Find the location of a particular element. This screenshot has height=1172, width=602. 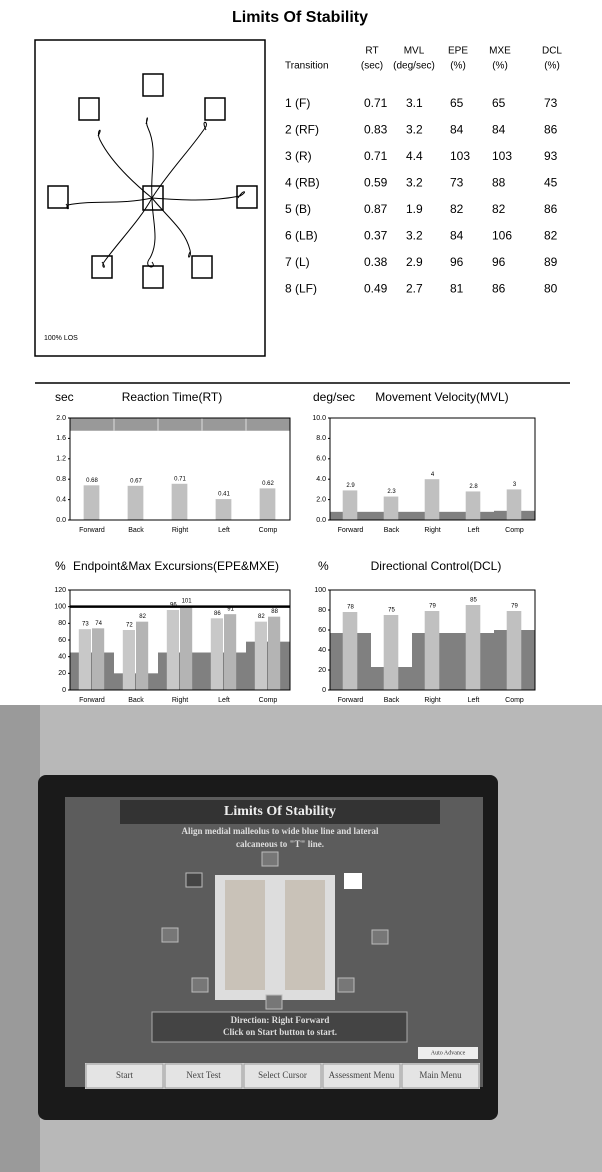

value-label: 0.41 is located at coordinates (224, 495).